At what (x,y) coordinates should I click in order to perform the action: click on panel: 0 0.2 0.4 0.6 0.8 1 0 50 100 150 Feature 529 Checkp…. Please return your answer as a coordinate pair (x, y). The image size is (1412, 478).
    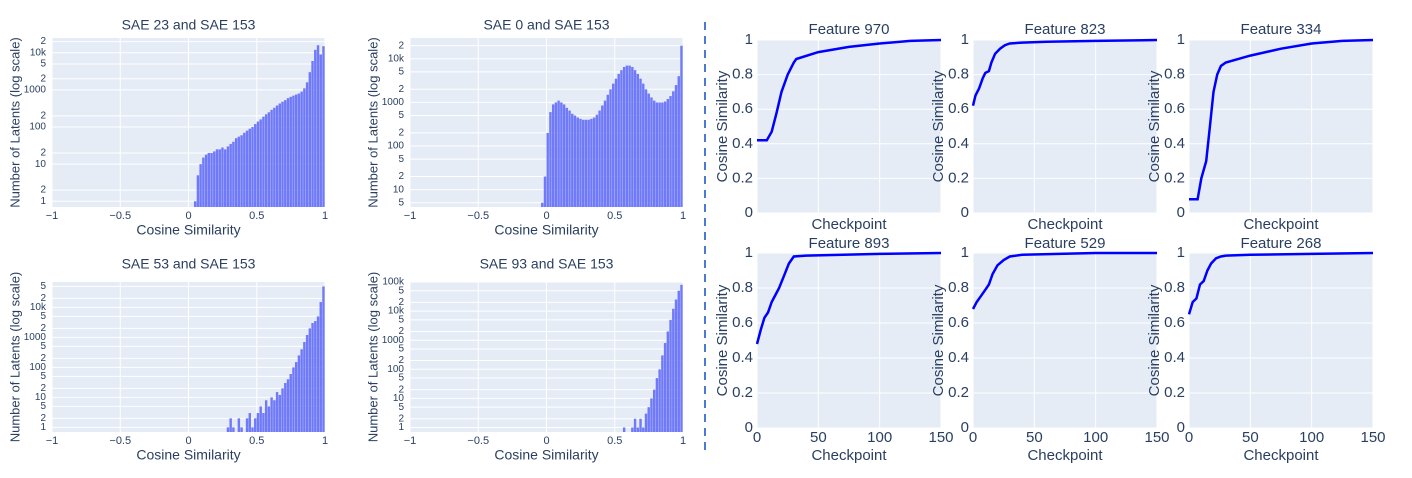
    Looking at the image, I should click on (1050, 349).